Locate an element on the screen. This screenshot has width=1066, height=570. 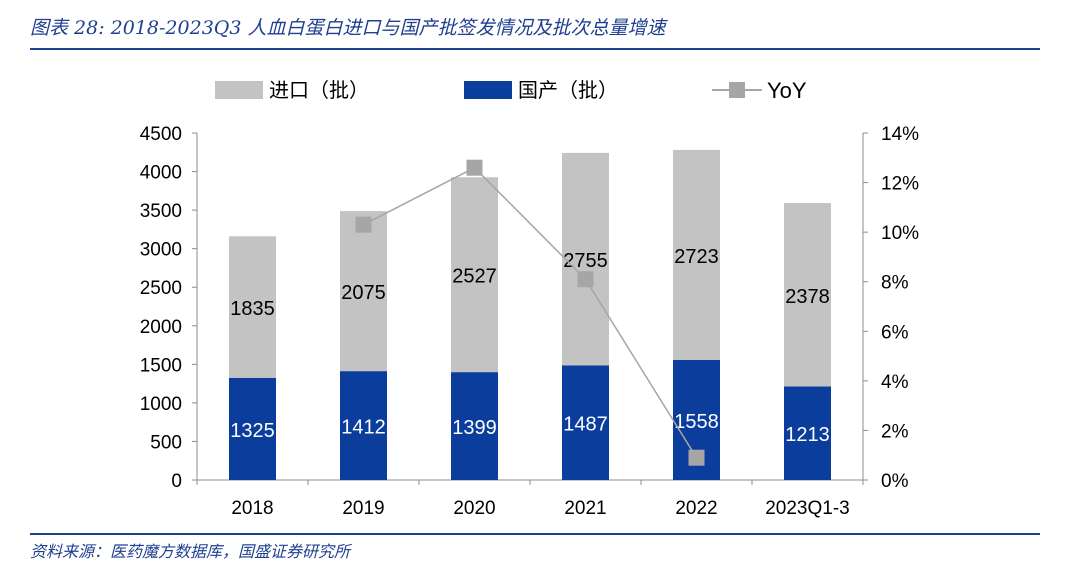
source-note: 资料来源：医药魔方数据库，国盛证券研究所 is located at coordinates (190, 551).